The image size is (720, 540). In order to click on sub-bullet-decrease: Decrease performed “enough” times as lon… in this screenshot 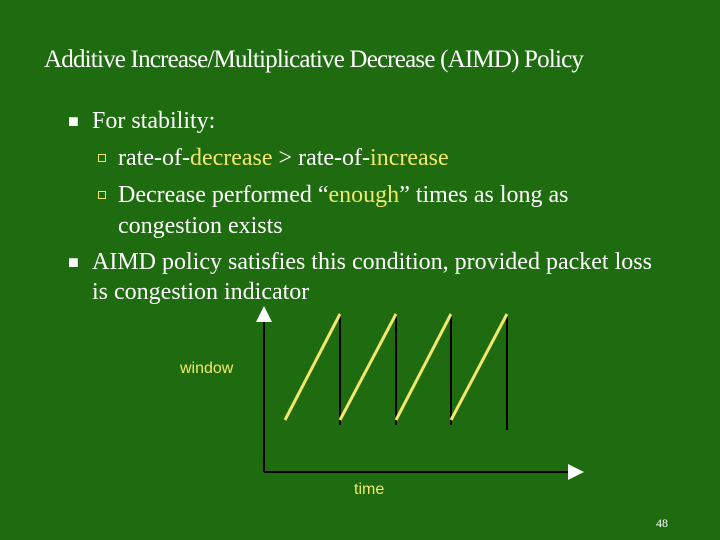, I will do `click(333, 211)`.